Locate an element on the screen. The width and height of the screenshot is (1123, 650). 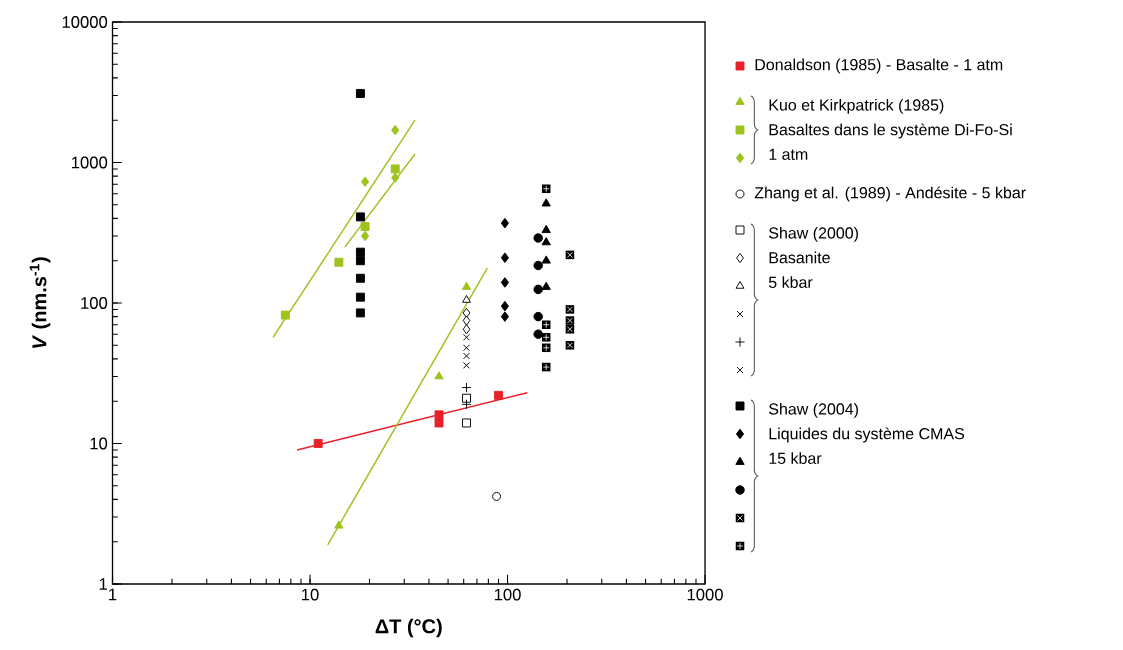
x-axis-title: ΔT (°C) is located at coordinates (408, 628).